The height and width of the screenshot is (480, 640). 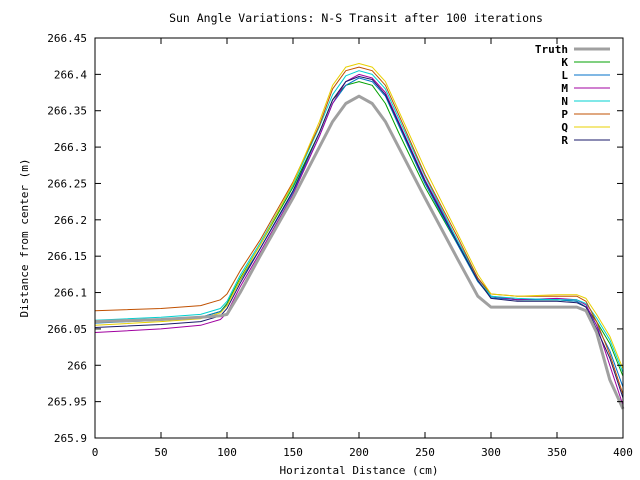 What do you see at coordinates (70, 74) in the screenshot?
I see `y-tick-label: 266.4` at bounding box center [70, 74].